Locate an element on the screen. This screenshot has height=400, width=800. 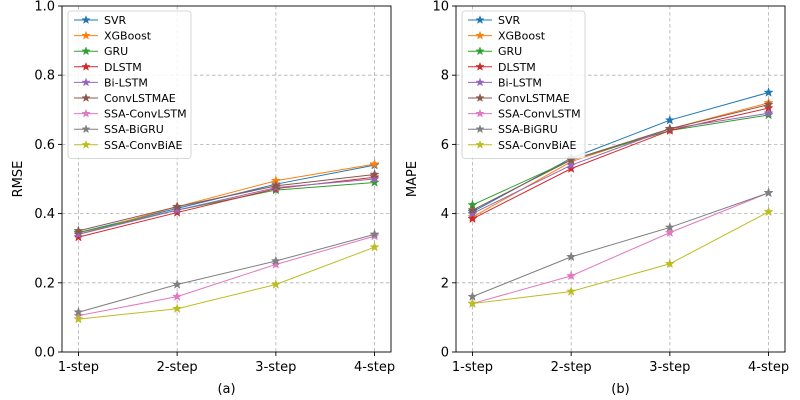
legend-label-gru: GRU is located at coordinates (510, 51).